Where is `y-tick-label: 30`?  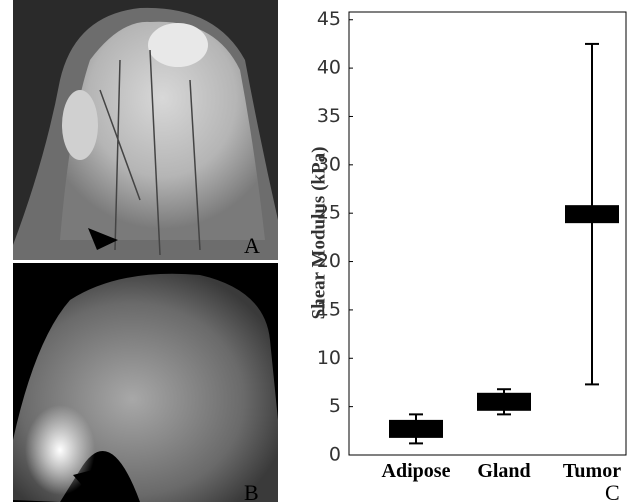 y-tick-label: 30 is located at coordinates (329, 164).